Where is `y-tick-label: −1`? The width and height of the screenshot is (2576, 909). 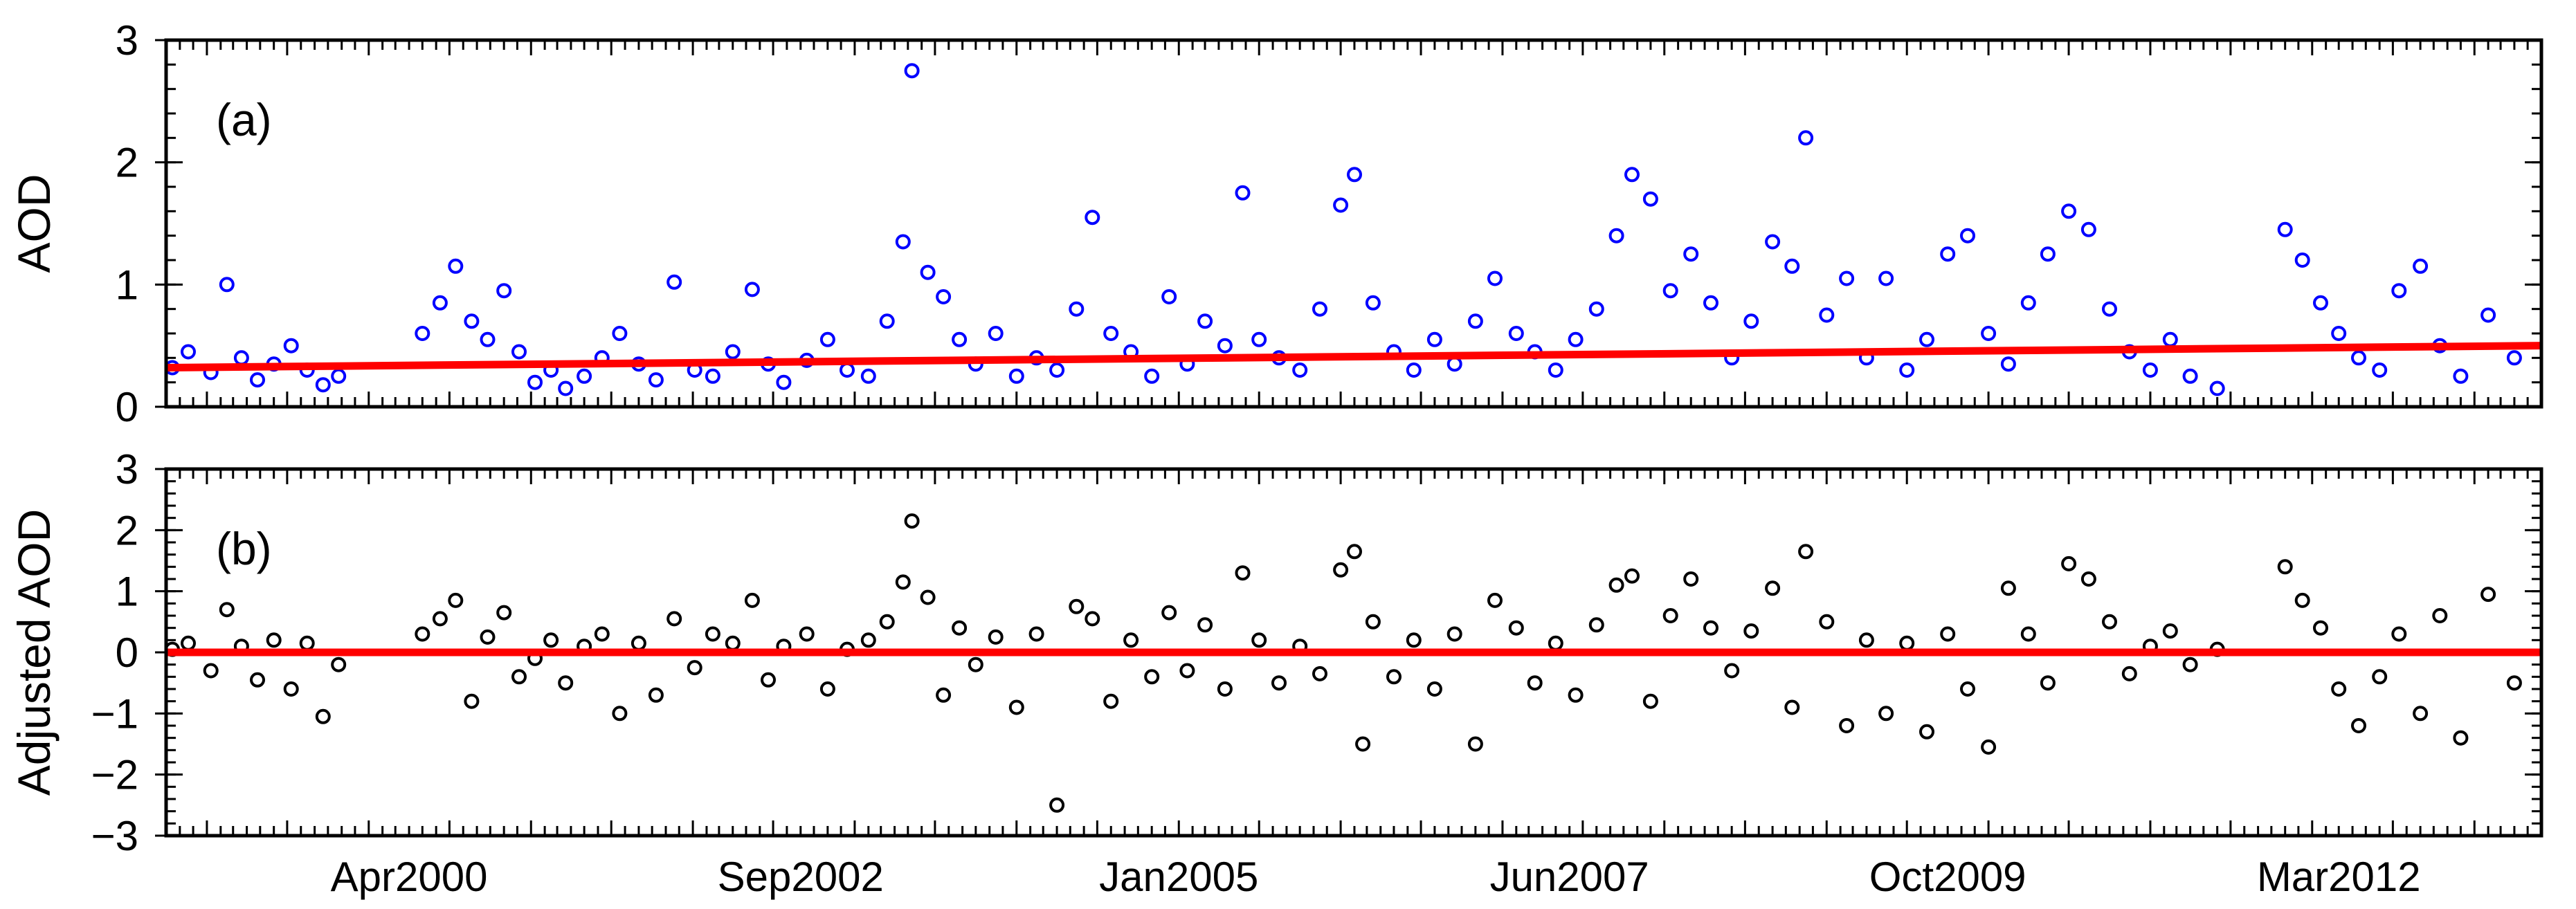
y-tick-label: −1 is located at coordinates (114, 713).